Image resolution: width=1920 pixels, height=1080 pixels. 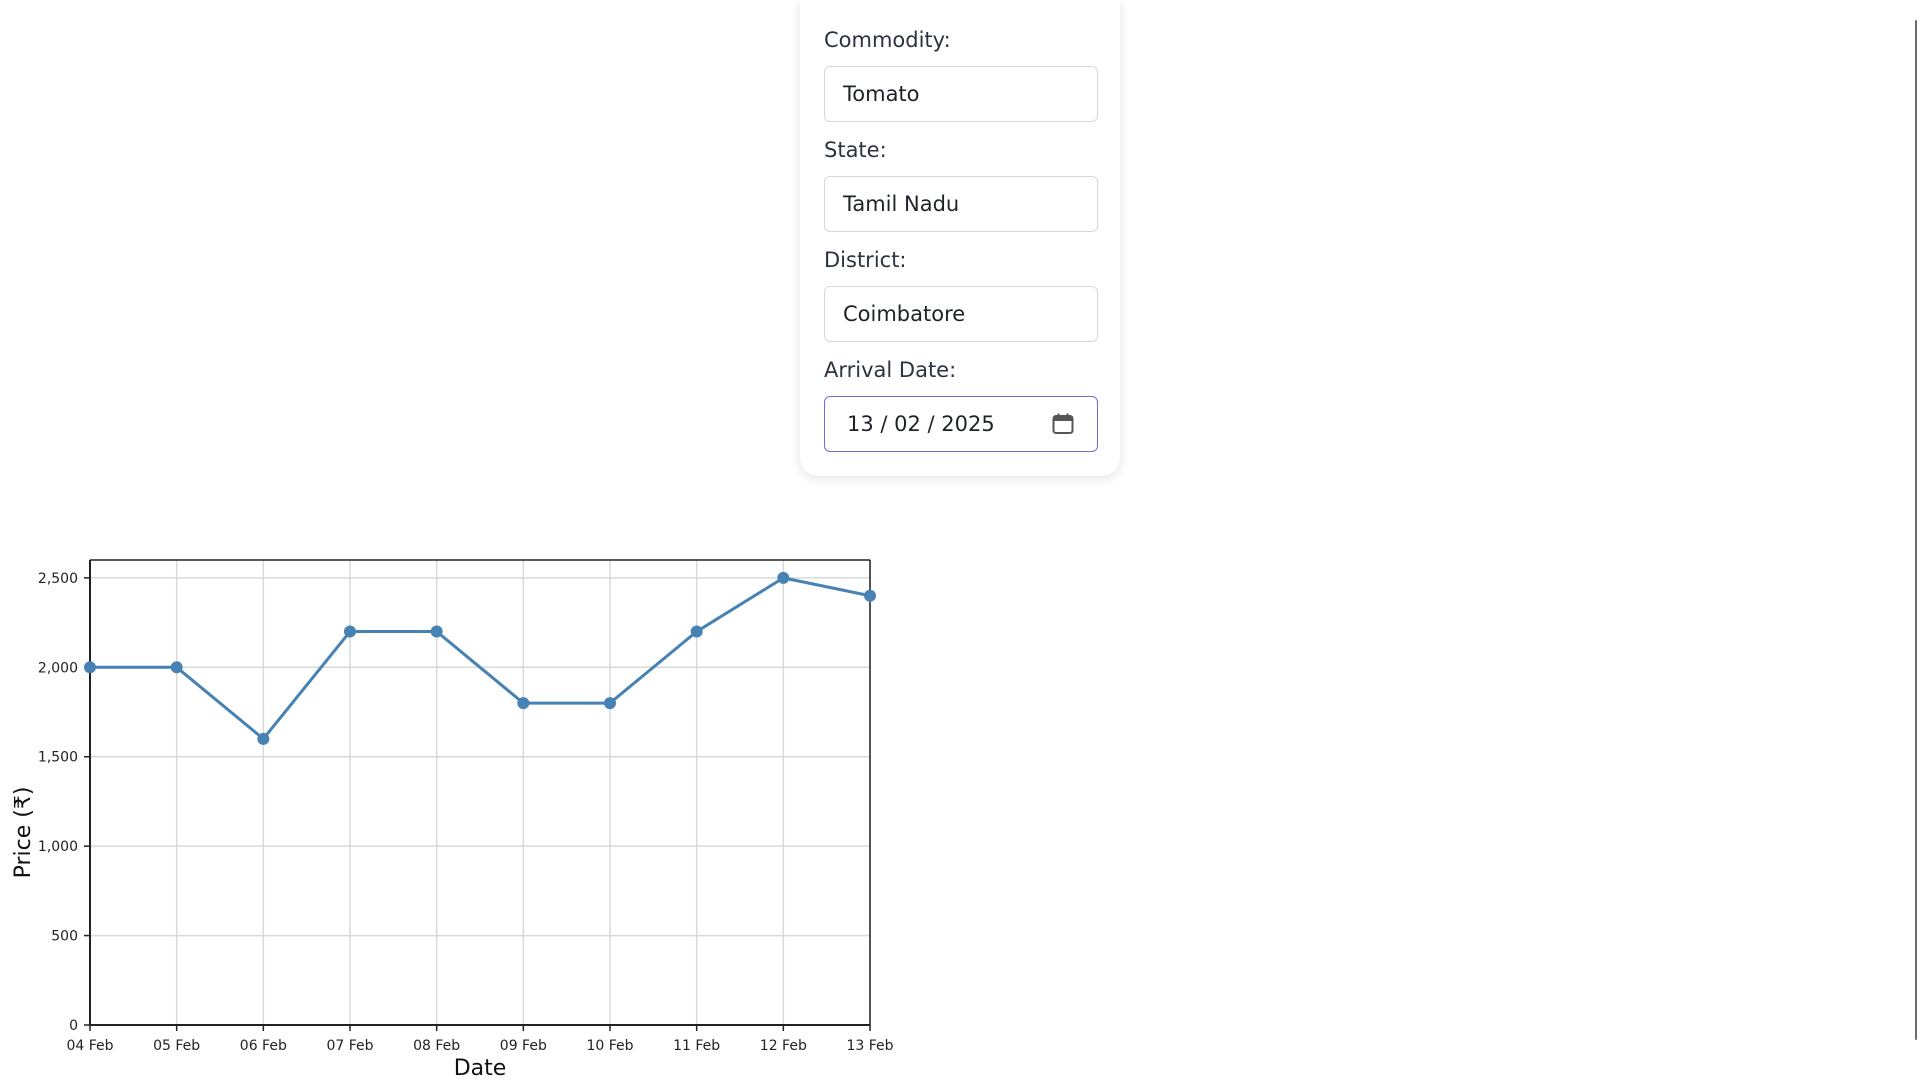 What do you see at coordinates (887, 40) in the screenshot?
I see `commodity-label: Commodity:` at bounding box center [887, 40].